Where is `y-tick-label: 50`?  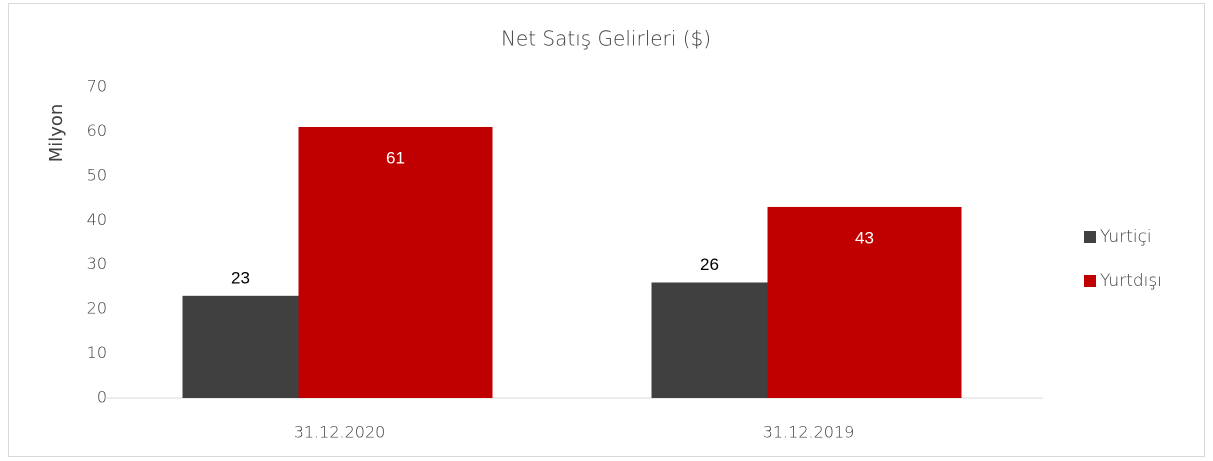 y-tick-label: 50 is located at coordinates (97, 174).